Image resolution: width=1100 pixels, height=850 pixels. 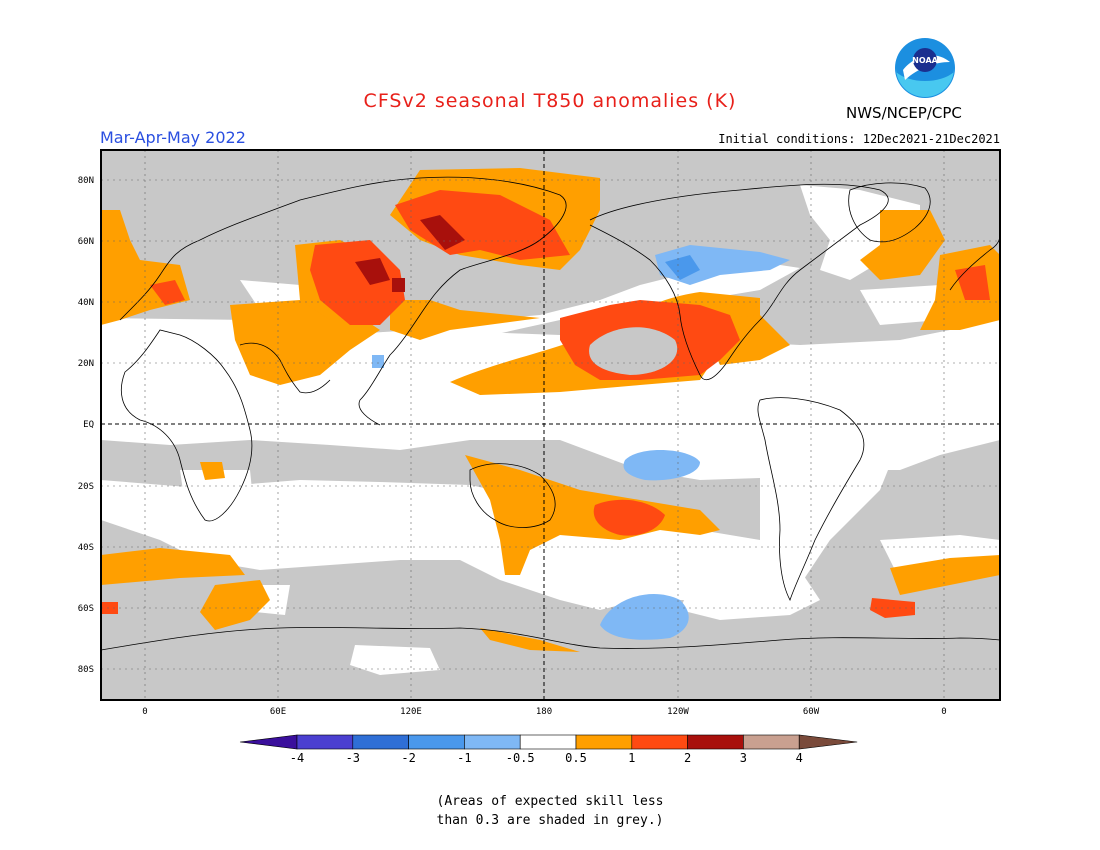 I want to click on orange-southern-africa, so click(x=212, y=471).